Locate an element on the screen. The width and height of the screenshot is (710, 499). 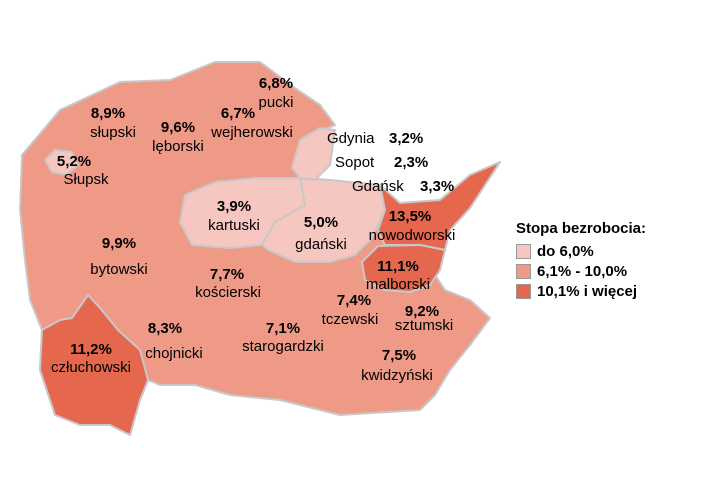
legend-label-low: do 6,0% is located at coordinates (565, 251).